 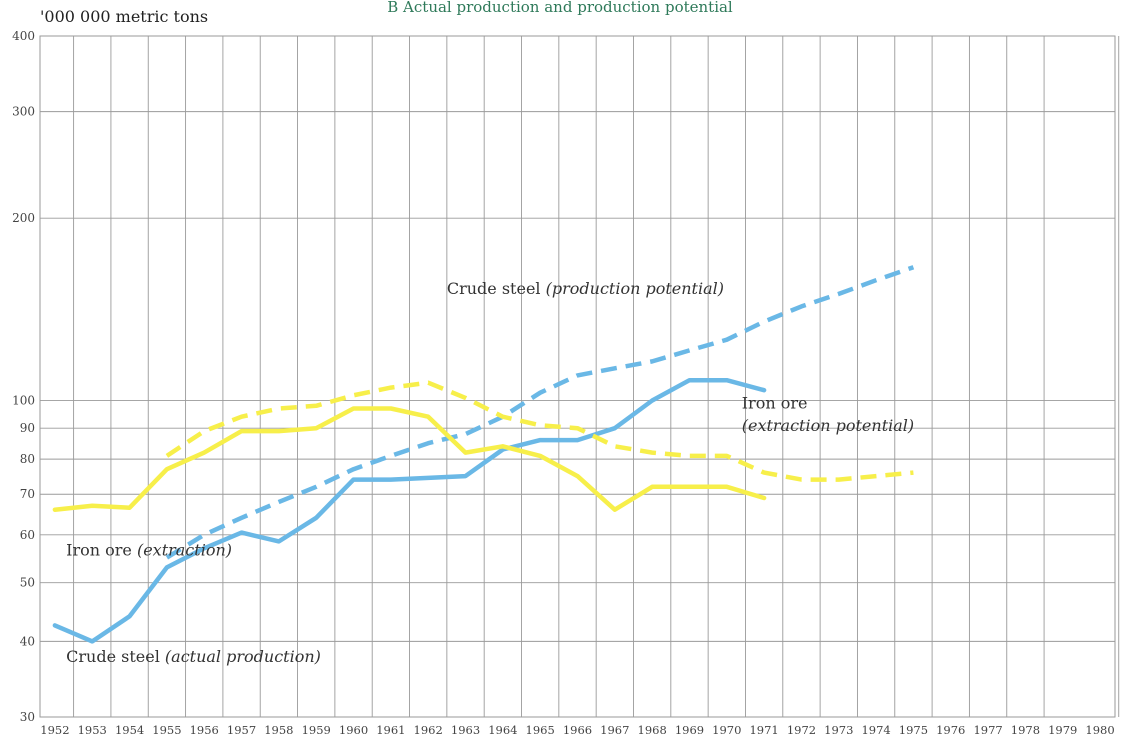 I want to click on x-tick-label: 1978, so click(x=1025, y=730).